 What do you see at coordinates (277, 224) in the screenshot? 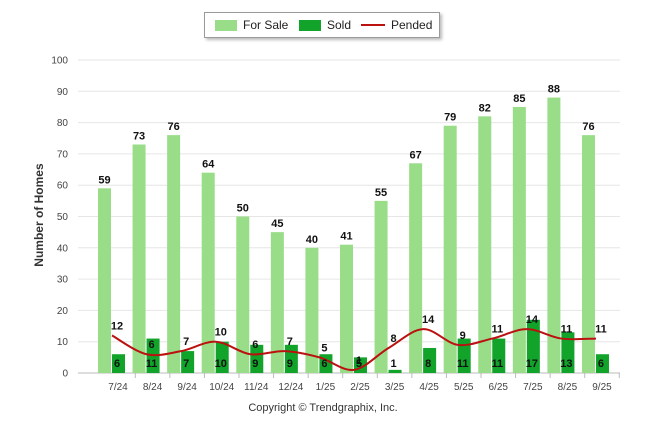
I see `for-sale-value-label: 45` at bounding box center [277, 224].